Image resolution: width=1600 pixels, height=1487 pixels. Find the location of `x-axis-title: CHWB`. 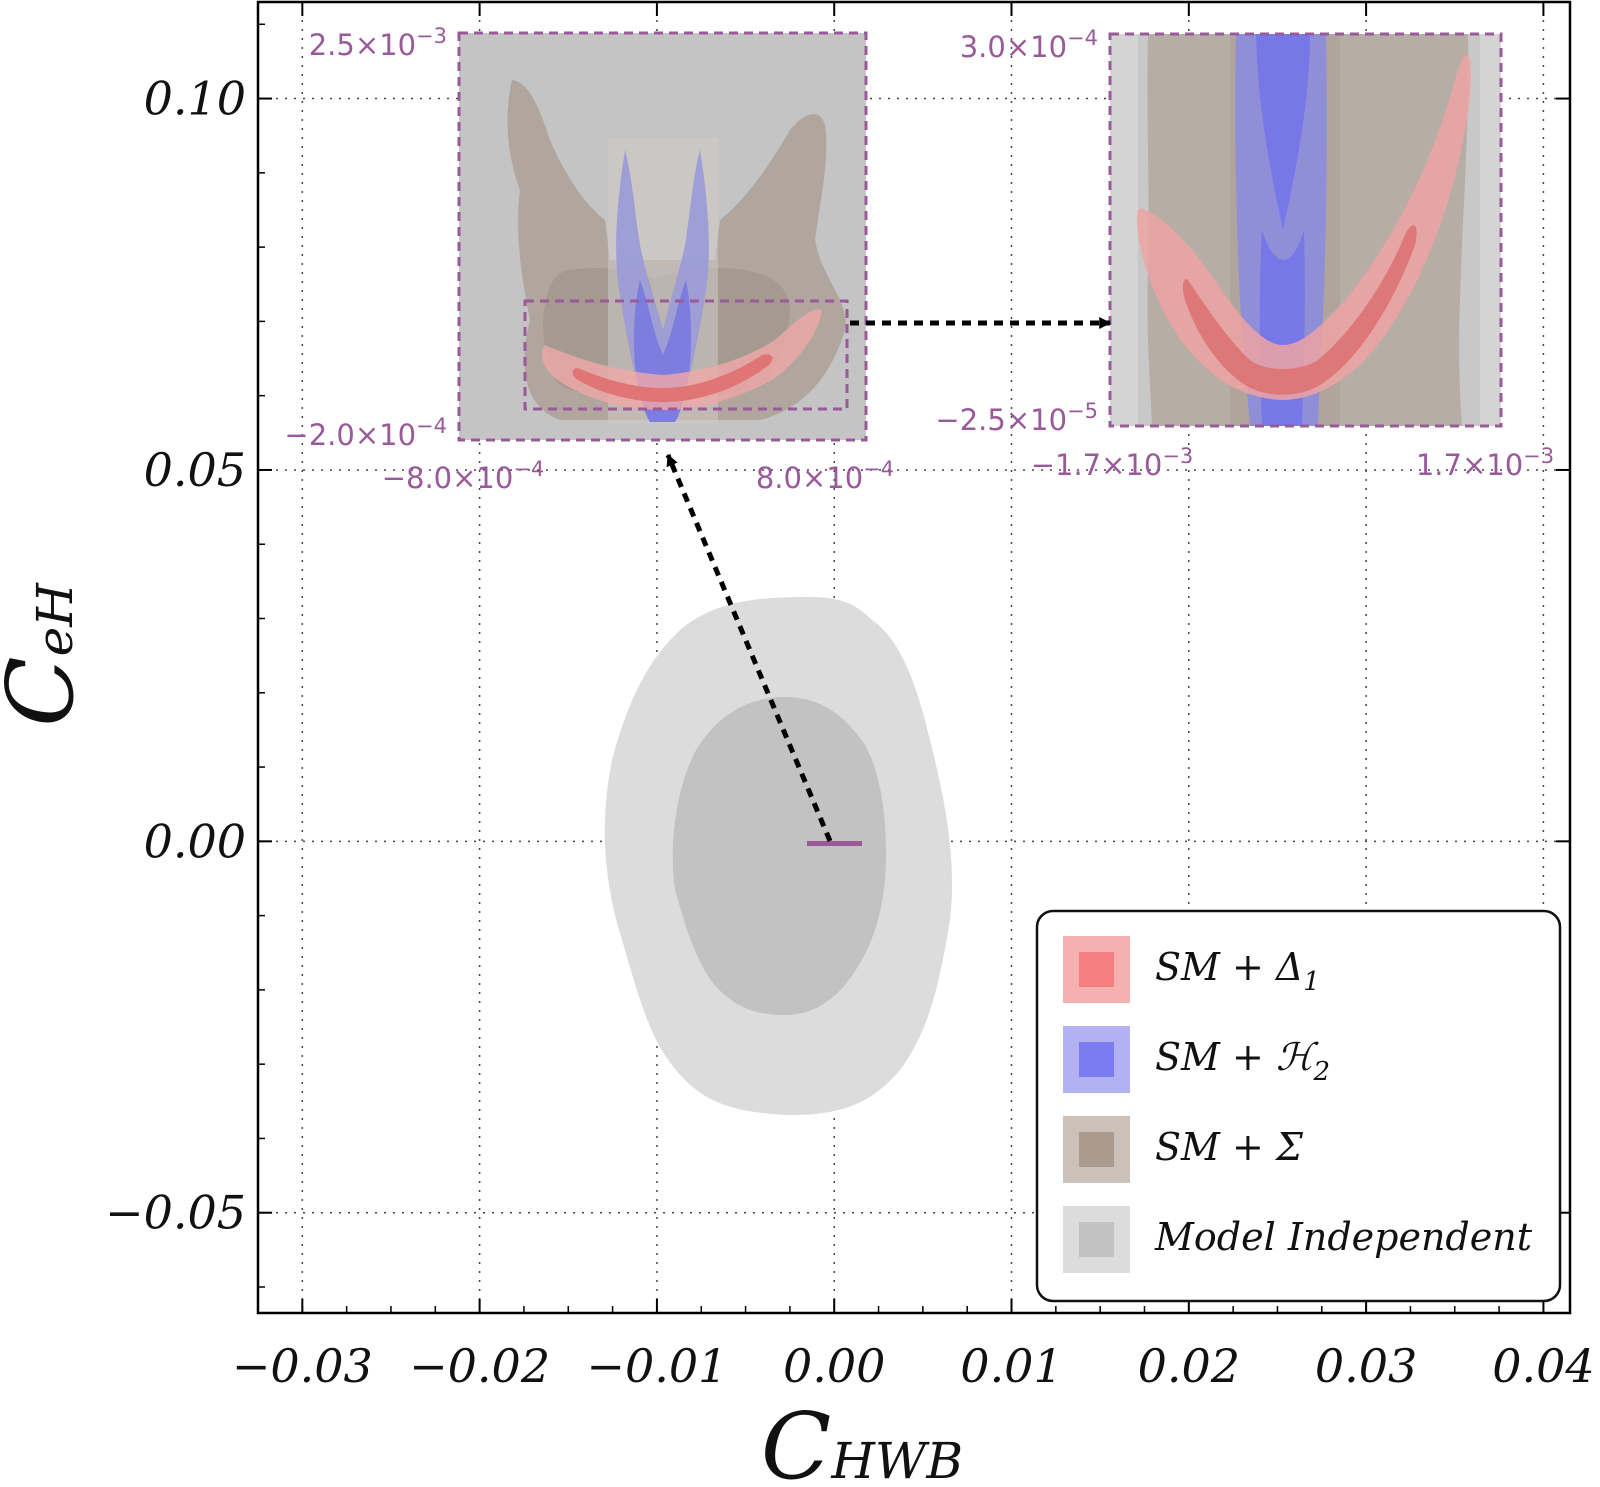

x-axis-title: CHWB is located at coordinates (862, 1440).